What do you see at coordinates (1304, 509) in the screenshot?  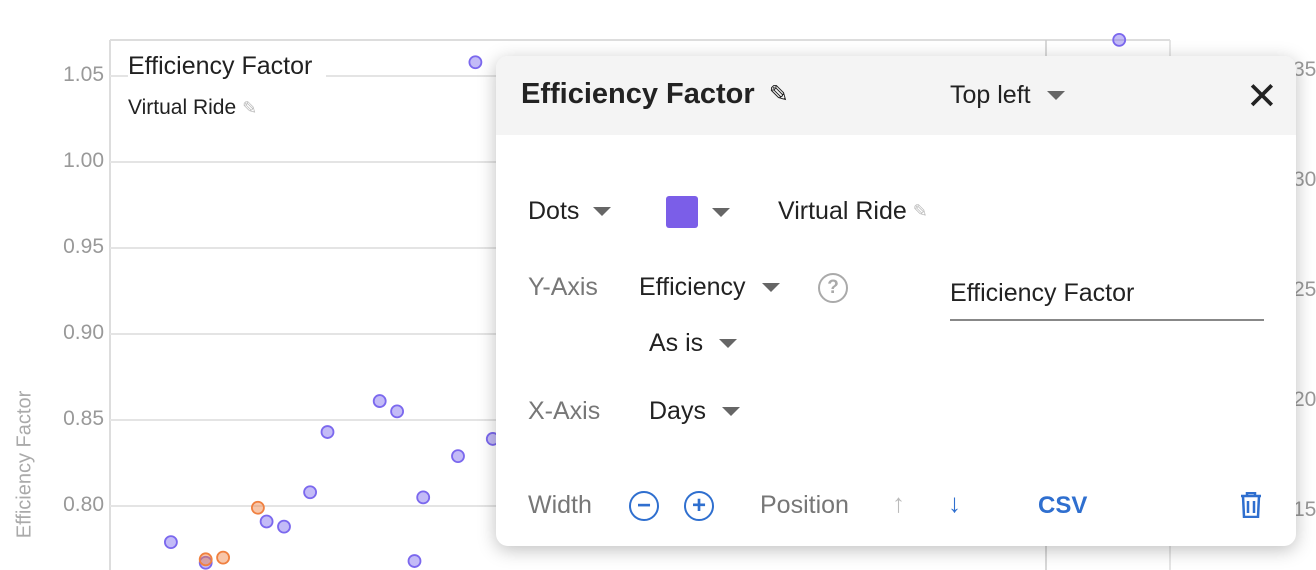 I see `right-axis-tick-label: 15` at bounding box center [1304, 509].